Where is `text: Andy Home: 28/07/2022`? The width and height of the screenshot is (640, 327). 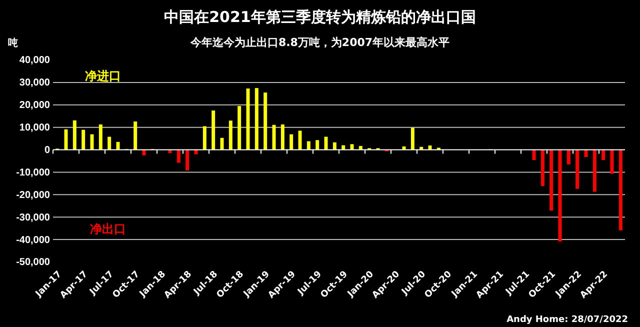
text: Andy Home: 28/07/2022 is located at coordinates (567, 320).